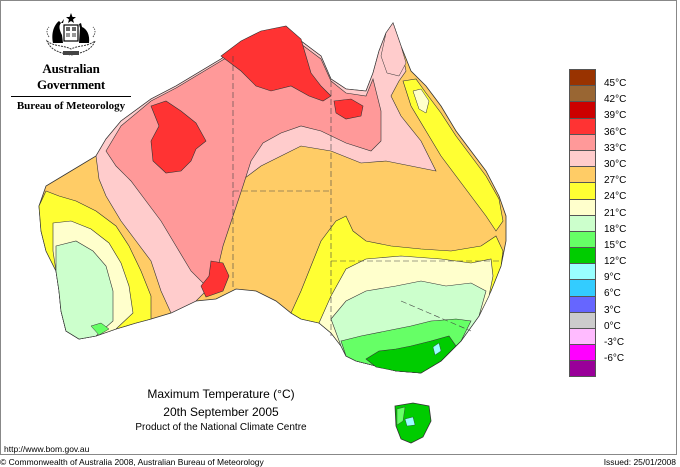  What do you see at coordinates (615, 83) in the screenshot?
I see `legend-label: 45°C` at bounding box center [615, 83].